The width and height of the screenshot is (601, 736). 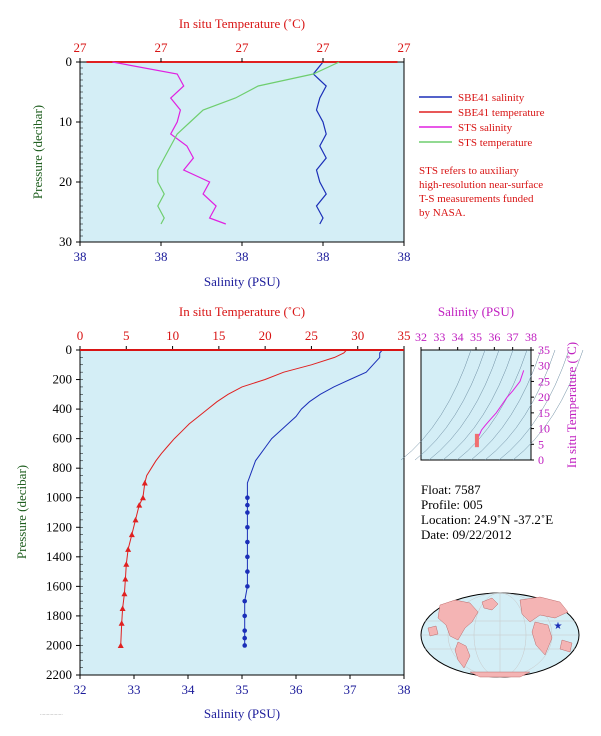 What do you see at coordinates (495, 143) in the screenshot?
I see `legend-label: STS temperature` at bounding box center [495, 143].